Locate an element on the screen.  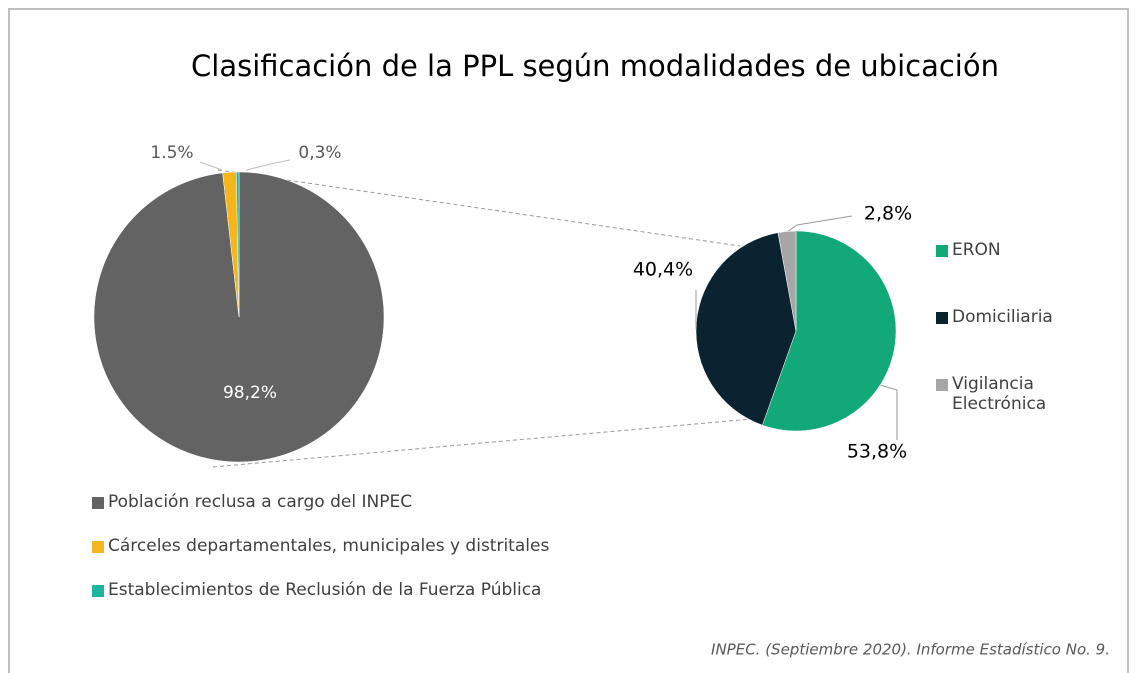
data-label: 53,8% is located at coordinates (877, 452).